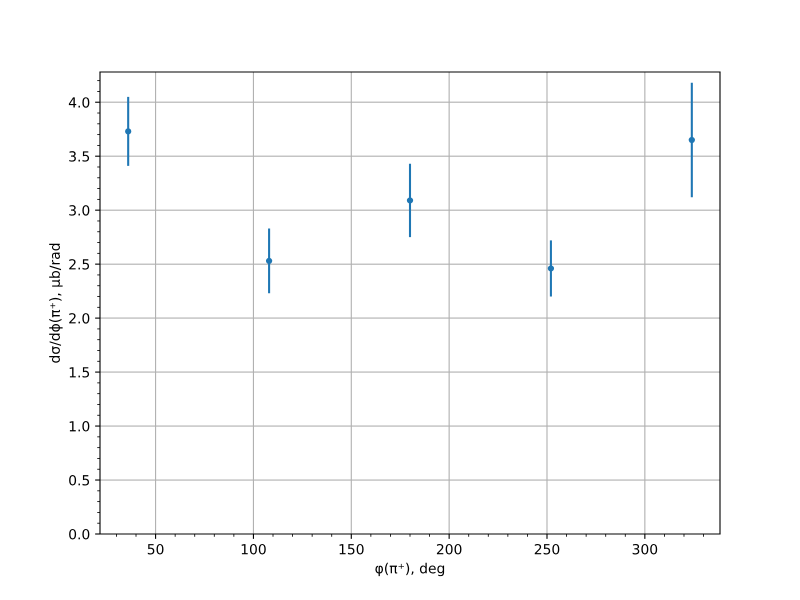  I want to click on y-tick-label: 1.0, so click(80, 426).